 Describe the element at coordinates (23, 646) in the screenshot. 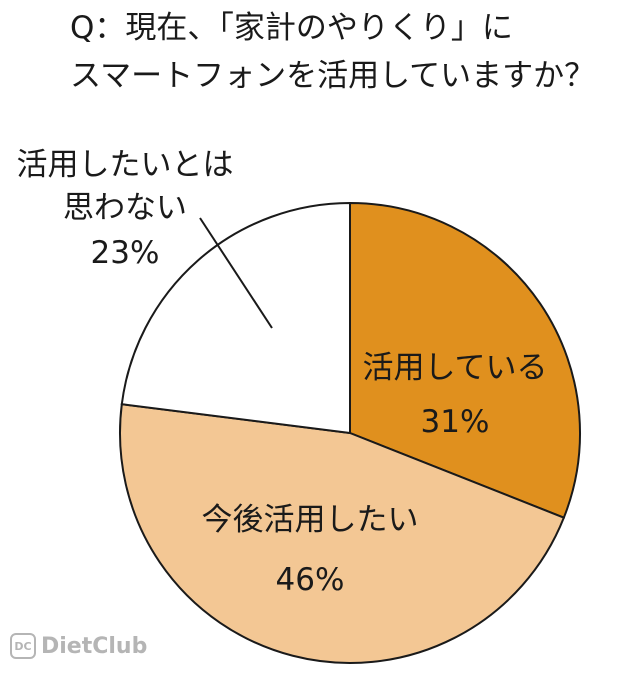

I see `dietclub-logo-icon: DC` at that location.